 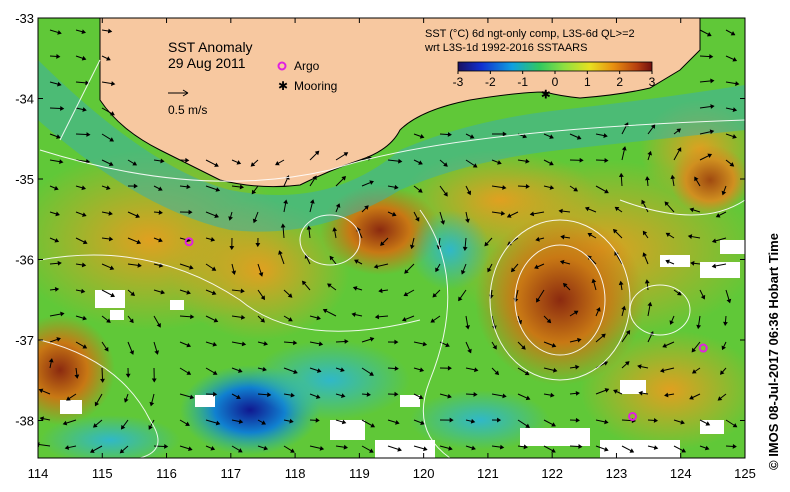 I want to click on y-tick-label: -35, so click(x=24, y=179).